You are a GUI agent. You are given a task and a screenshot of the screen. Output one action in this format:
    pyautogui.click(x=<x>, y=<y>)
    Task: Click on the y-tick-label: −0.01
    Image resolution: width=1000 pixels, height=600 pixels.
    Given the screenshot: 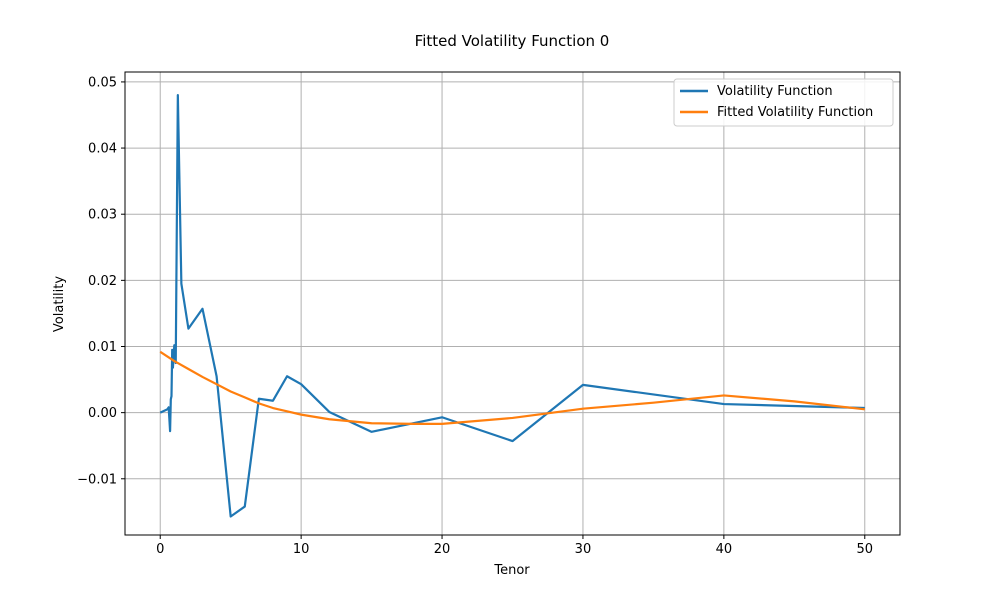 What is the action you would take?
    pyautogui.click(x=97, y=479)
    